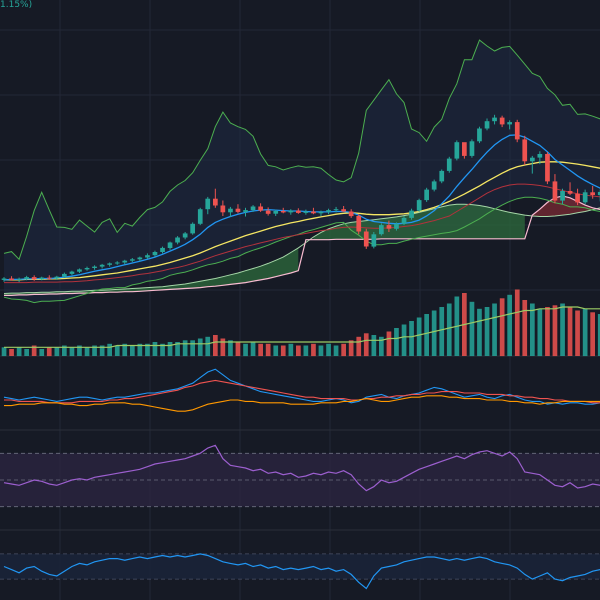  I want to click on volume-bars, so click(300, 323).